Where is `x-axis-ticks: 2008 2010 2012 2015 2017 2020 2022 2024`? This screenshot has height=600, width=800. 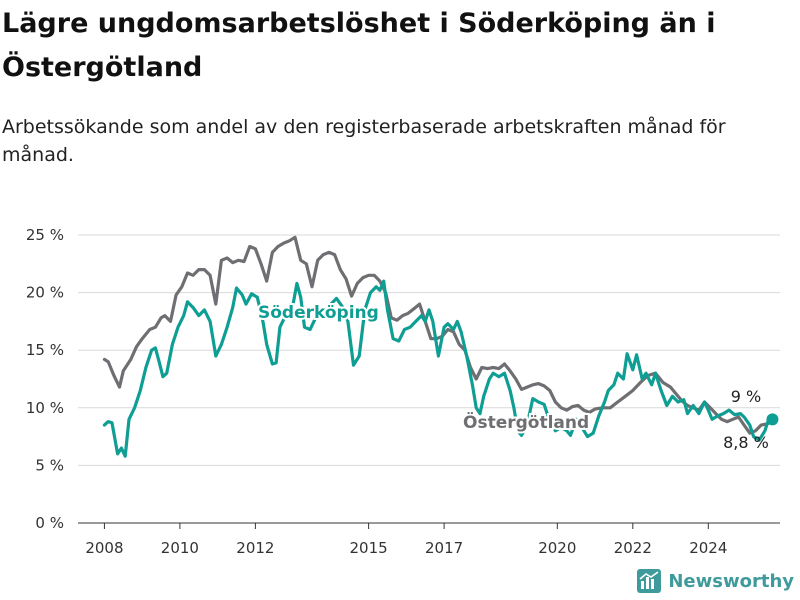
x-axis-ticks: 2008 2010 2012 2015 2017 2020 2022 2024 is located at coordinates (406, 540).